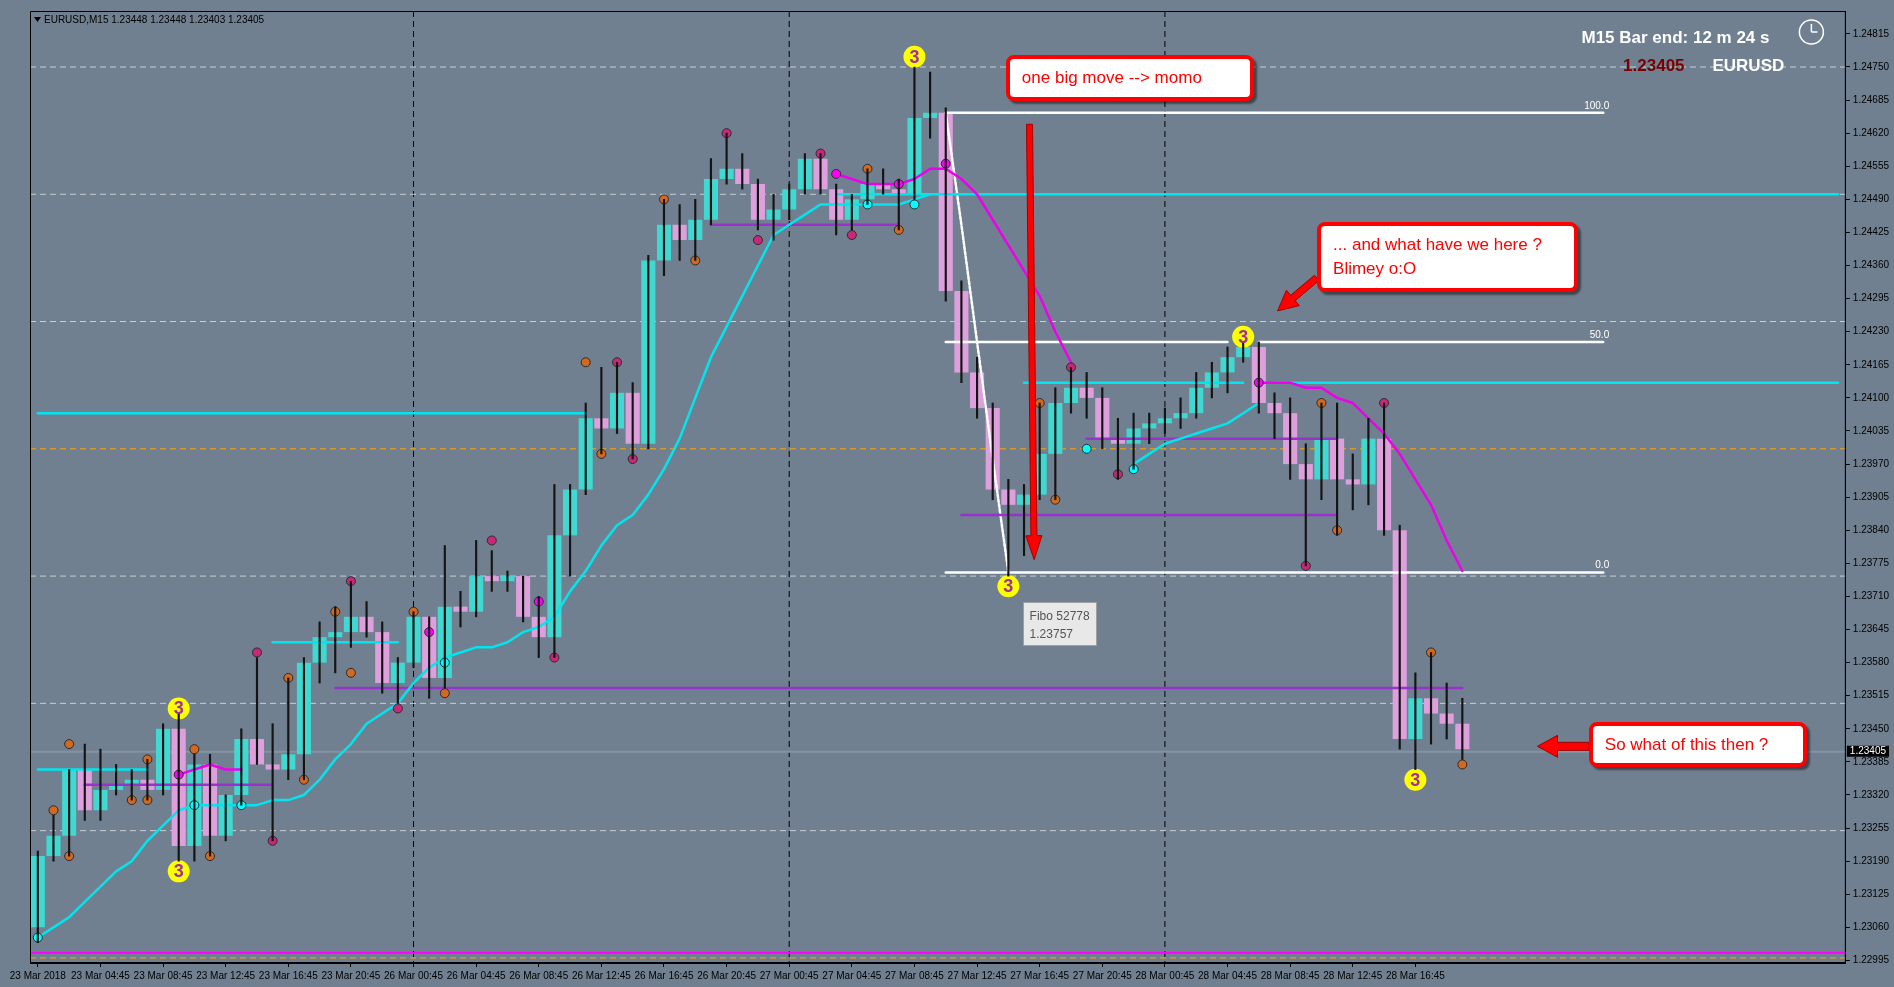 This screenshot has width=1894, height=987. What do you see at coordinates (1599, 334) in the screenshot?
I see `series-label: 50.0` at bounding box center [1599, 334].